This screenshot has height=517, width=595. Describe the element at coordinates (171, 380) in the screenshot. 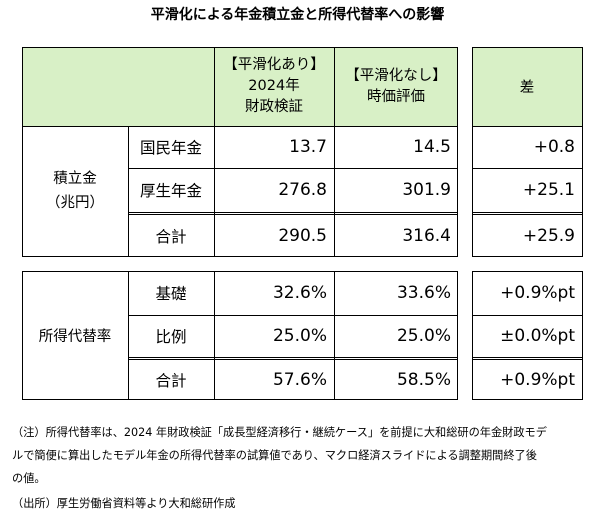

I see `row-label-replacement-total: 合計` at that location.